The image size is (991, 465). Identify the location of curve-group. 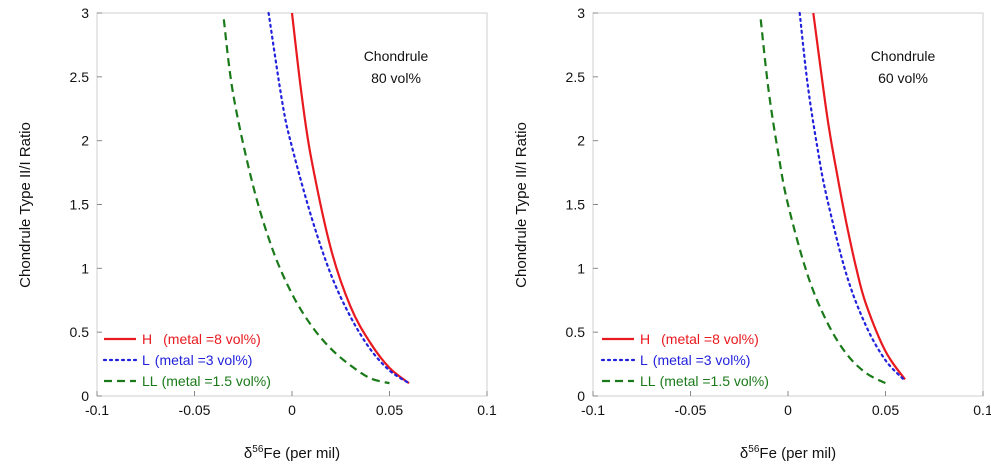
(833, 198).